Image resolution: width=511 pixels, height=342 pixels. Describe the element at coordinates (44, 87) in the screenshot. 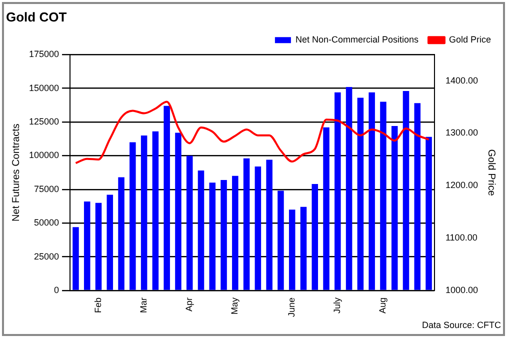

I see `y-tick-label: 150000` at that location.